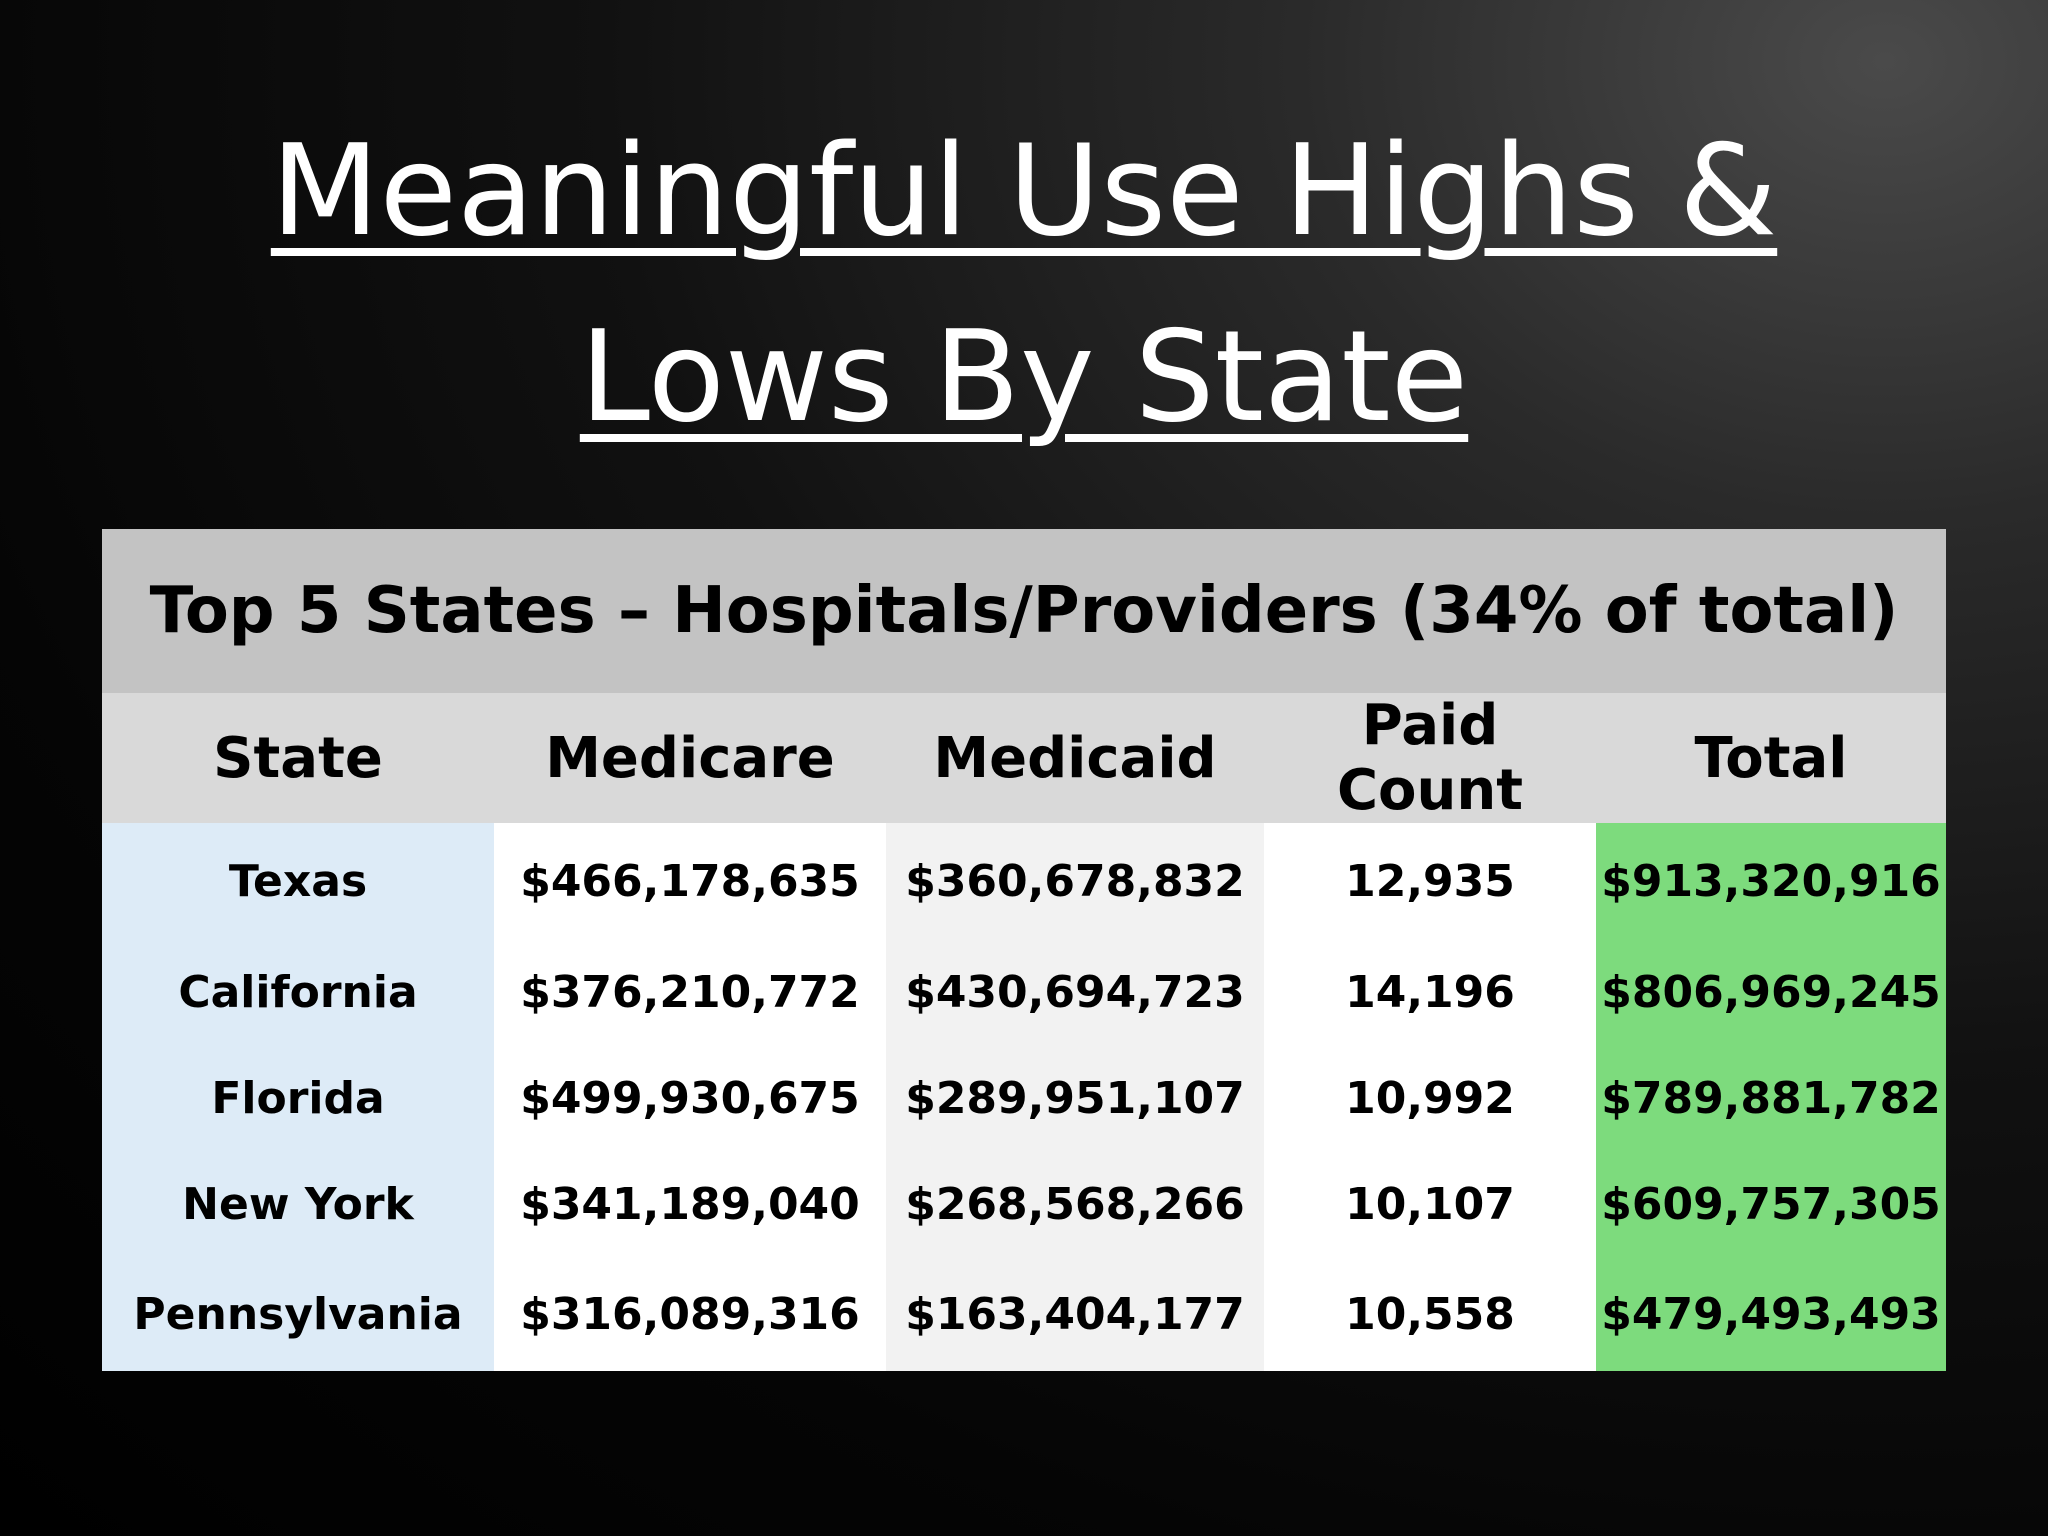 This screenshot has height=1536, width=2048. Describe the element at coordinates (690, 992) in the screenshot. I see `cell-medicare: $376,210,772` at that location.